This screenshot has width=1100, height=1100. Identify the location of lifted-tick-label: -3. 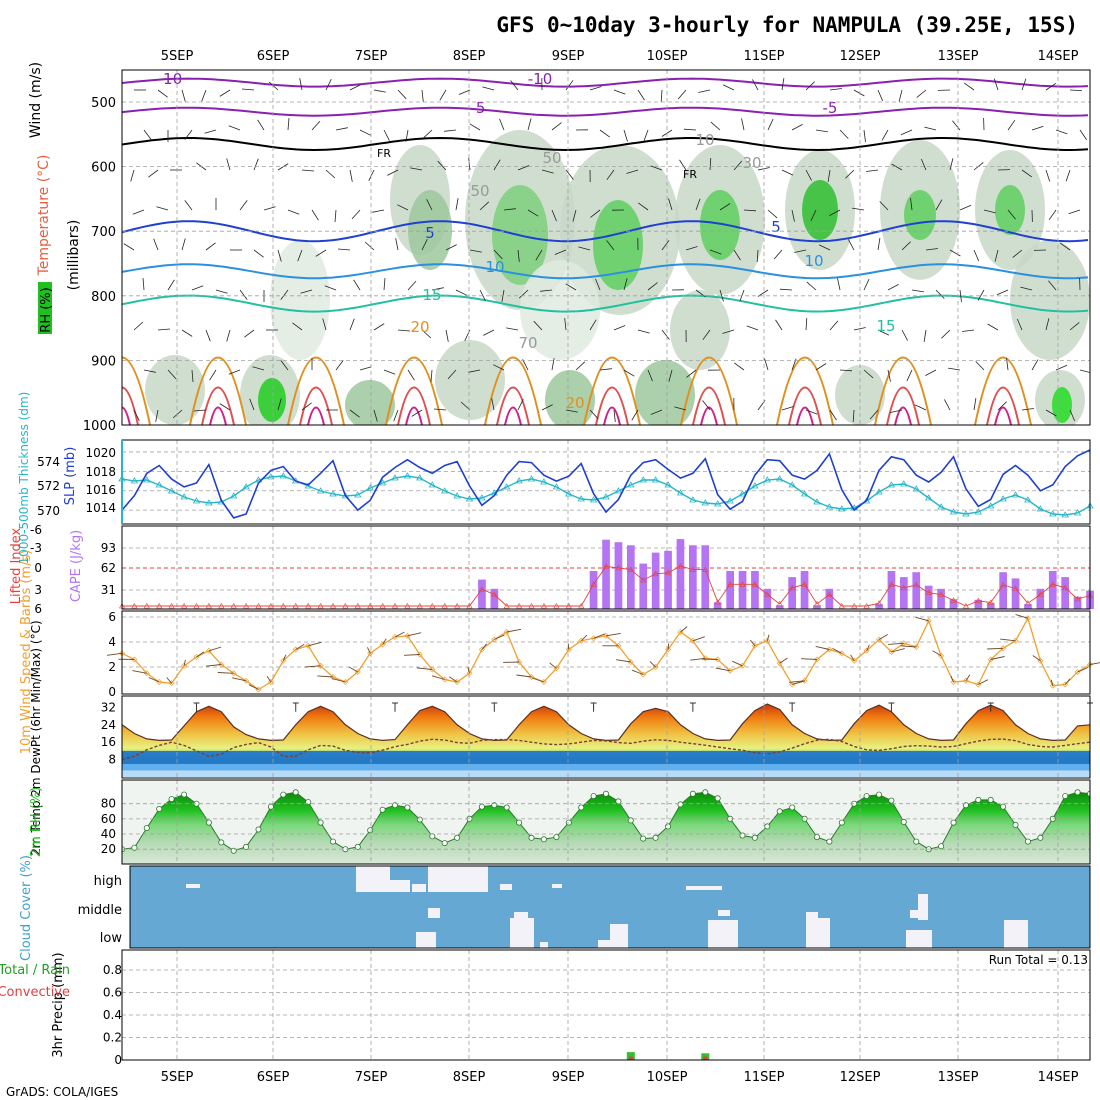
(36, 548).